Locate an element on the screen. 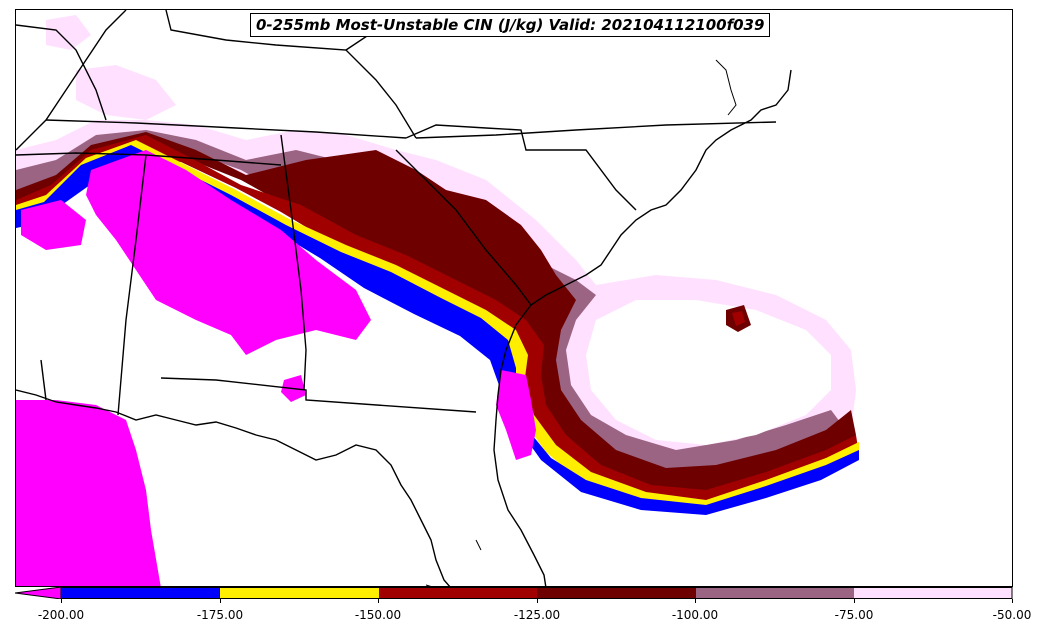  bahamas-island is located at coordinates (428, 585).